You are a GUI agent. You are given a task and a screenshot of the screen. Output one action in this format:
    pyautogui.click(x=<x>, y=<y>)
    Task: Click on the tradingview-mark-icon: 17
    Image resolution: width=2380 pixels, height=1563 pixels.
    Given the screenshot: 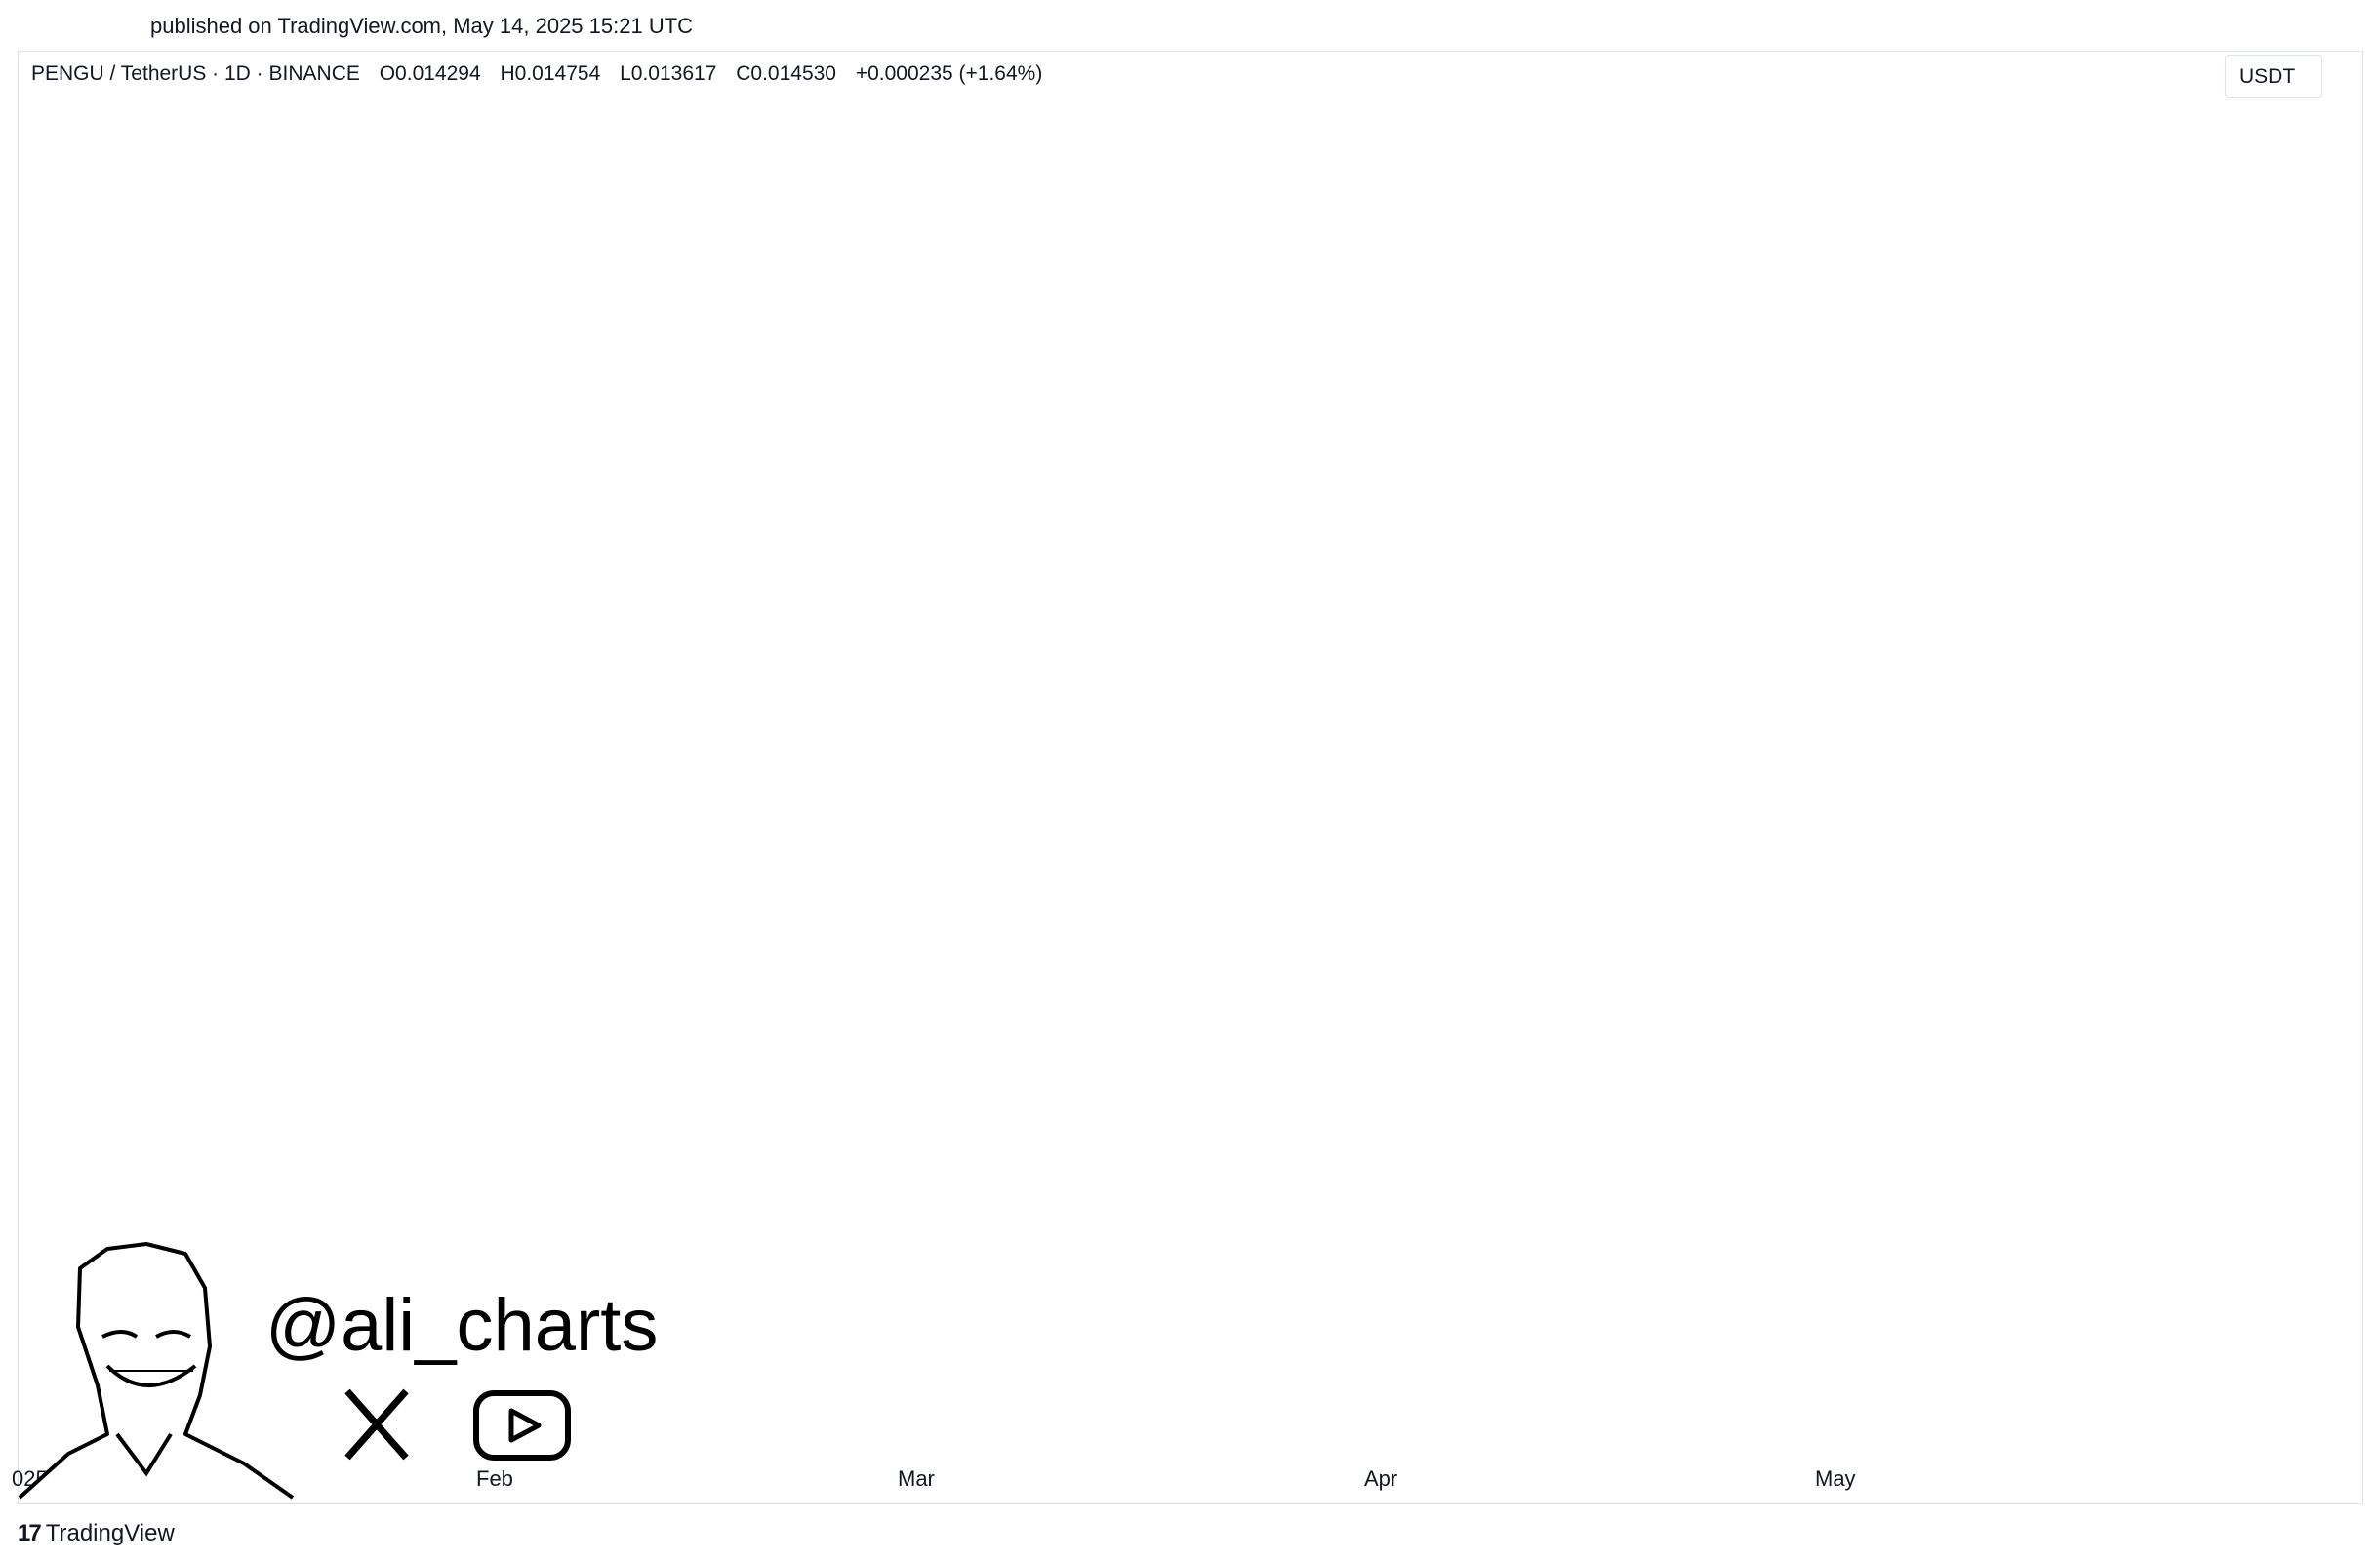 What is the action you would take?
    pyautogui.click(x=30, y=1533)
    